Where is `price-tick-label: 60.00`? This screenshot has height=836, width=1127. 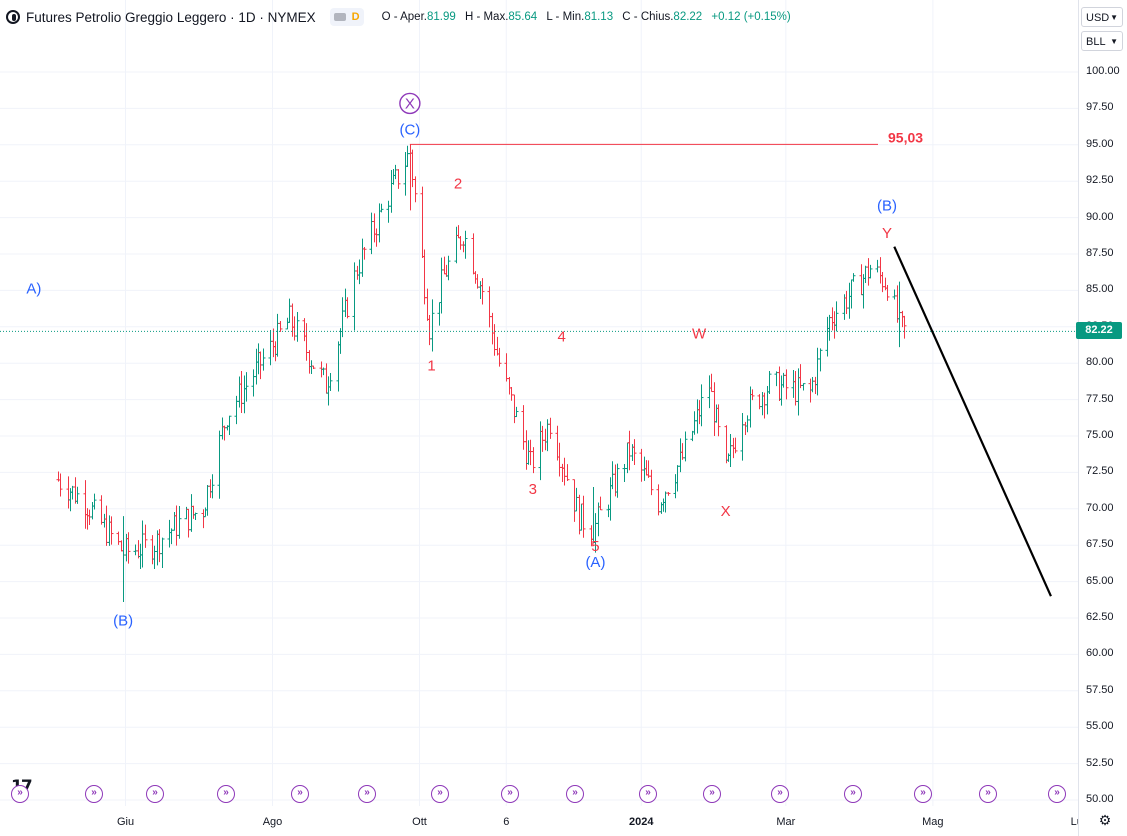
price-tick-label: 60.00 is located at coordinates (1100, 653).